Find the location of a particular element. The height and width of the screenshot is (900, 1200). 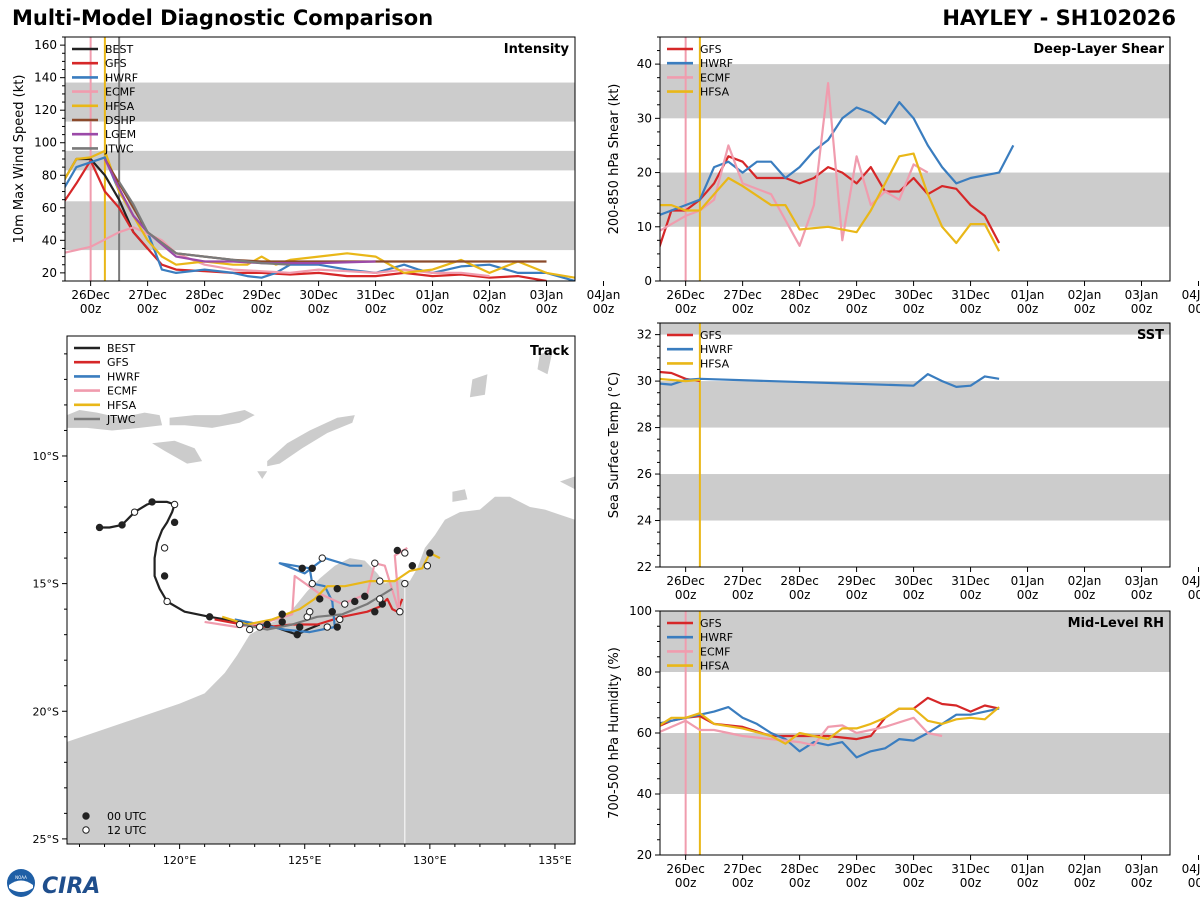

intensity-ytick-label: 140 is located at coordinates (45, 78).